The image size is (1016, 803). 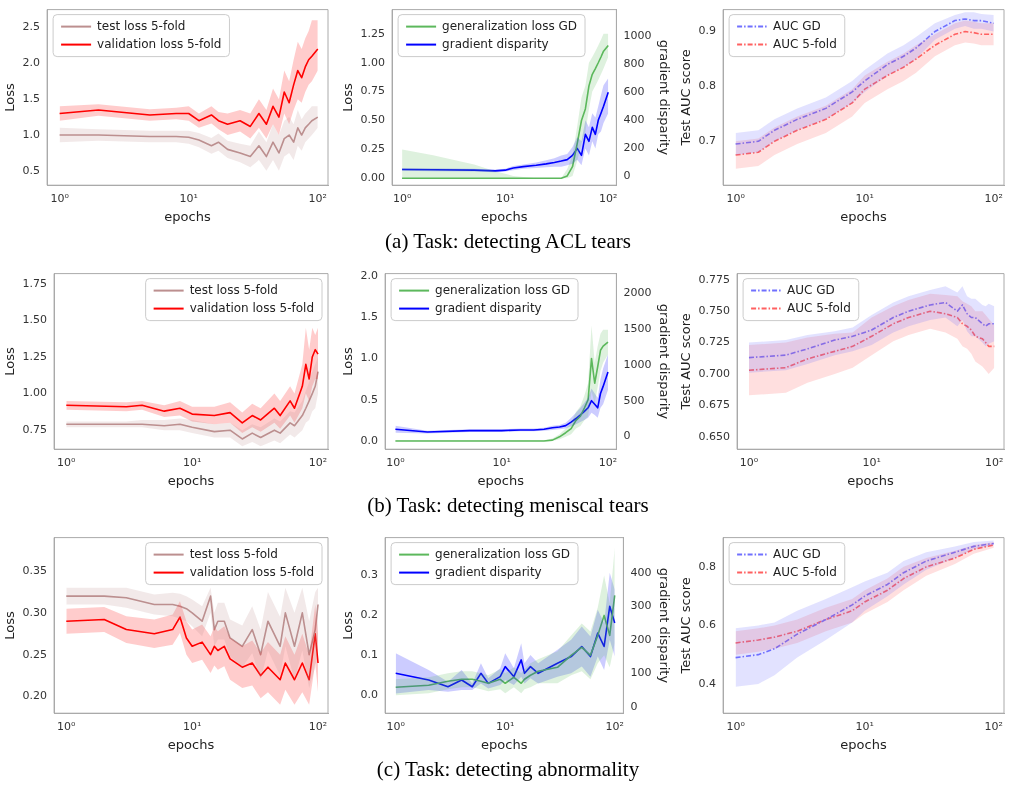 What do you see at coordinates (637, 35) in the screenshot?
I see `y2-tick-label: 1000` at bounding box center [637, 35].